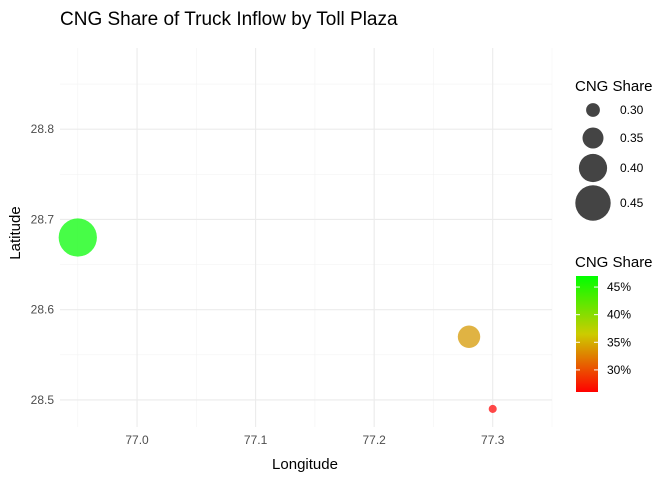 The height and width of the screenshot is (480, 672). What do you see at coordinates (256, 440) in the screenshot?
I see `x-tick-label: 77.1` at bounding box center [256, 440].